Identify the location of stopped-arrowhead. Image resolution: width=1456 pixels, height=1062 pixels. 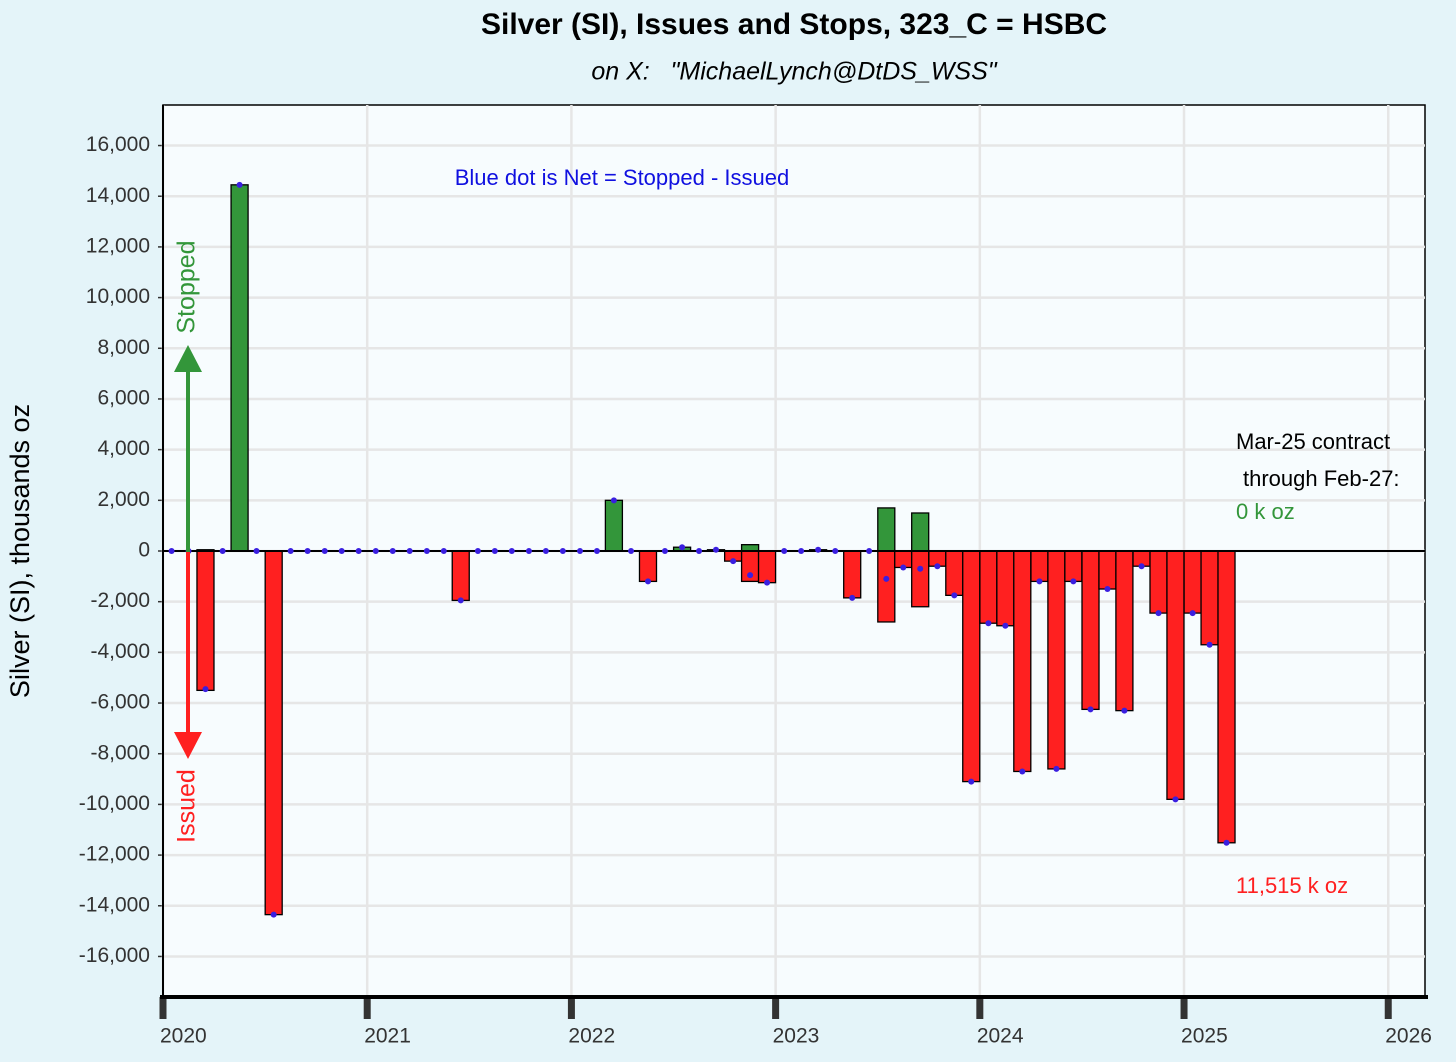
(188, 358).